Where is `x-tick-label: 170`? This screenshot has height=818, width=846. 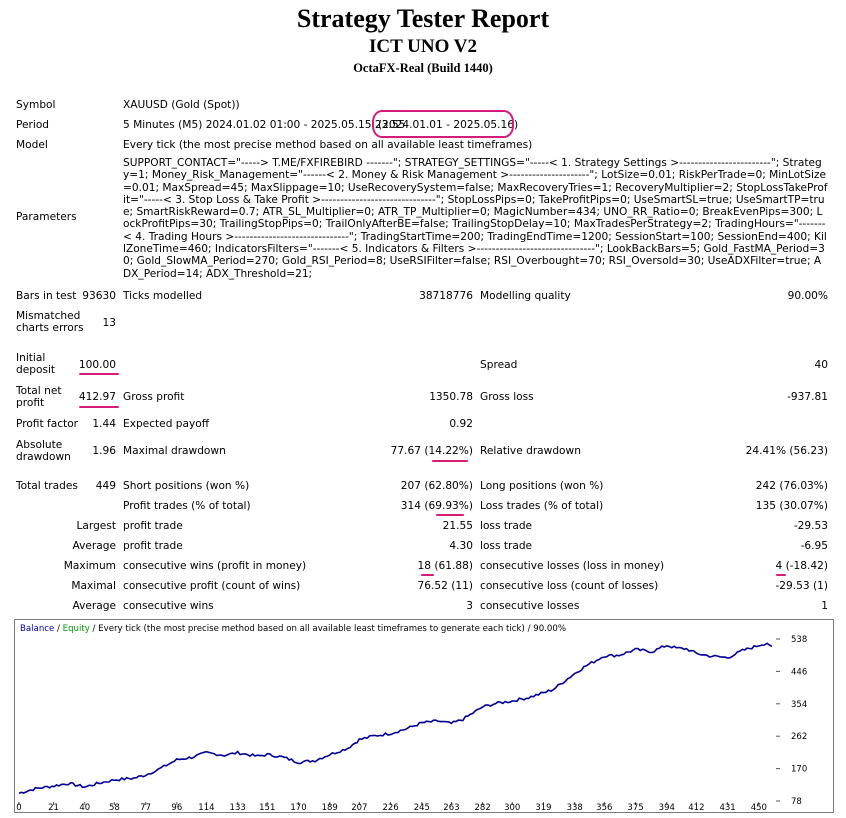
x-tick-label: 170 is located at coordinates (298, 808).